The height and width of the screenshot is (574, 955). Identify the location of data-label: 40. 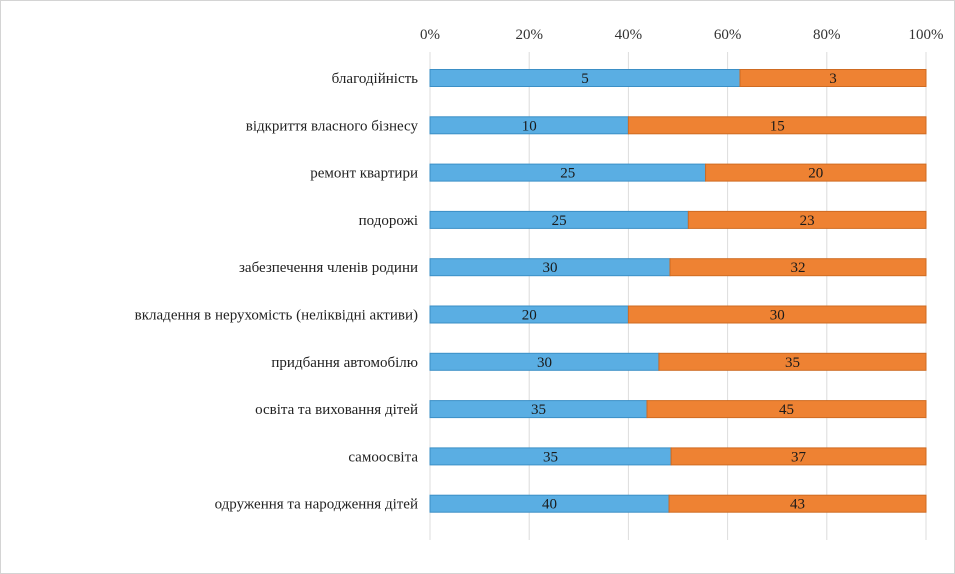
(549, 505).